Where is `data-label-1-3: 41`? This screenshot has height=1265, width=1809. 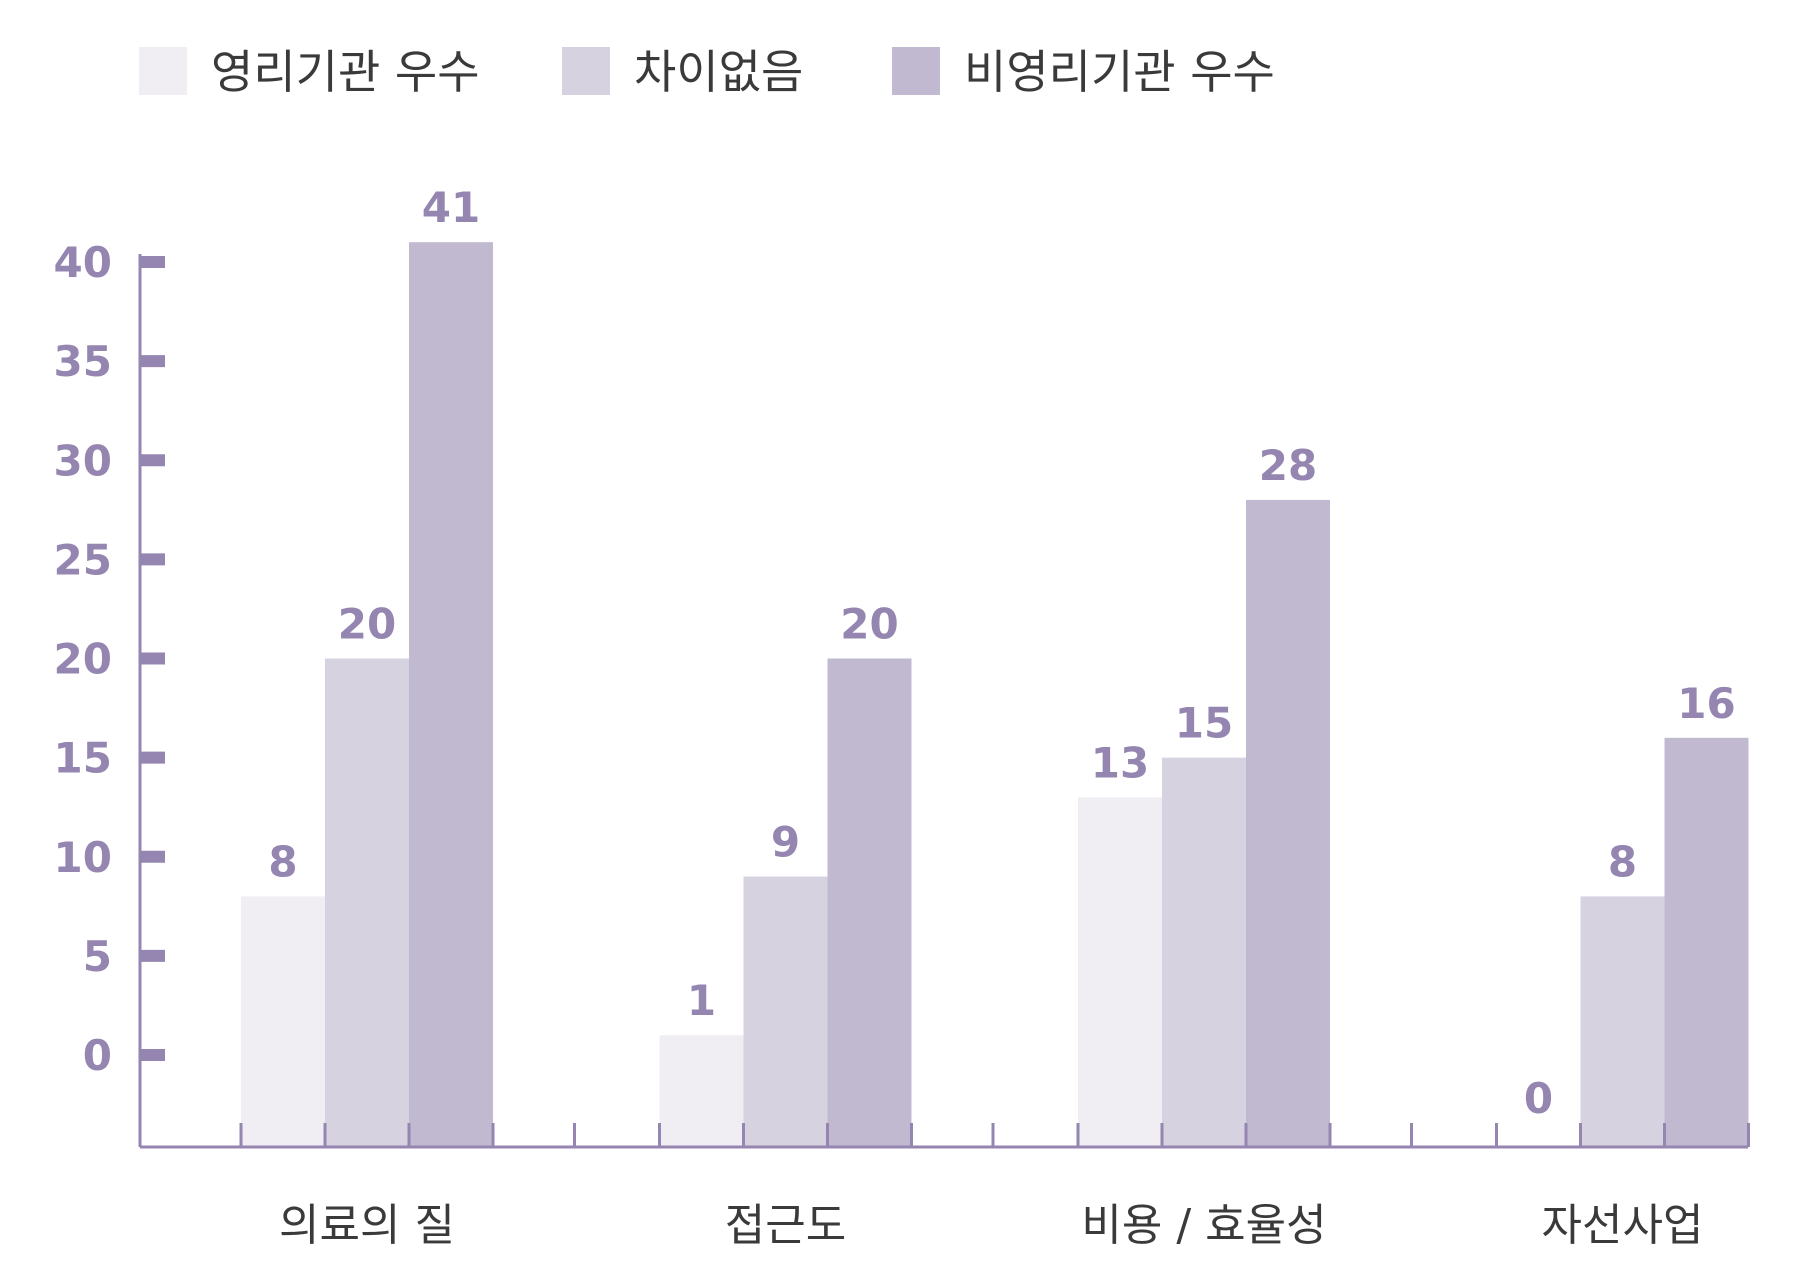 data-label-1-3: 41 is located at coordinates (451, 207).